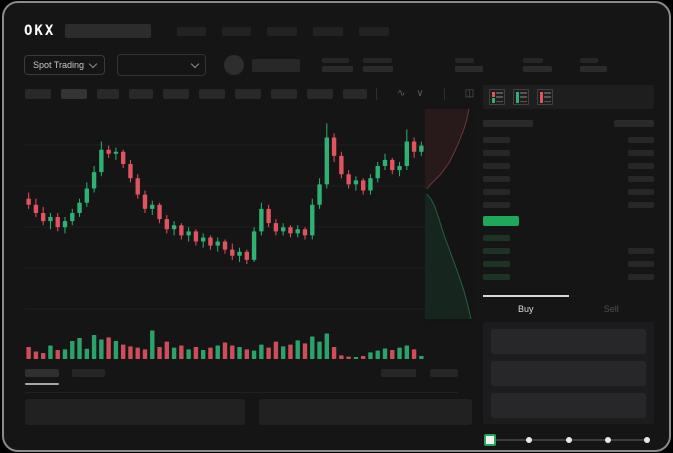 This screenshot has height=453, width=673. Describe the element at coordinates (401, 93) in the screenshot. I see `chart-type-icon: ∿` at that location.